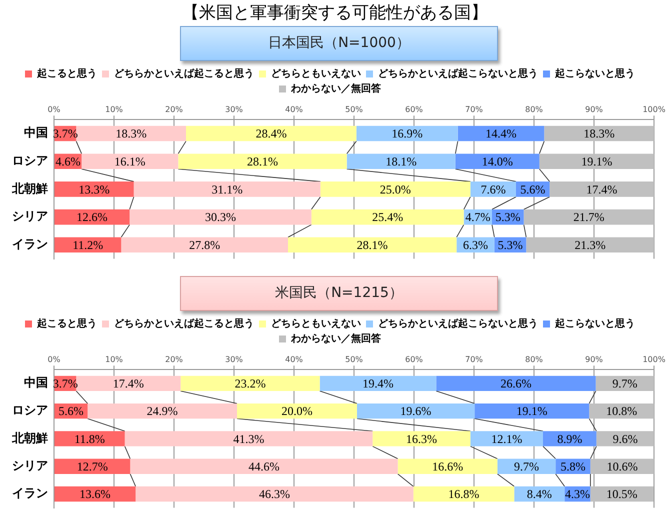 Image resolution: width=670 pixels, height=521 pixels. Describe the element at coordinates (539, 494) in the screenshot. I see `data-label: 8.4%` at that location.